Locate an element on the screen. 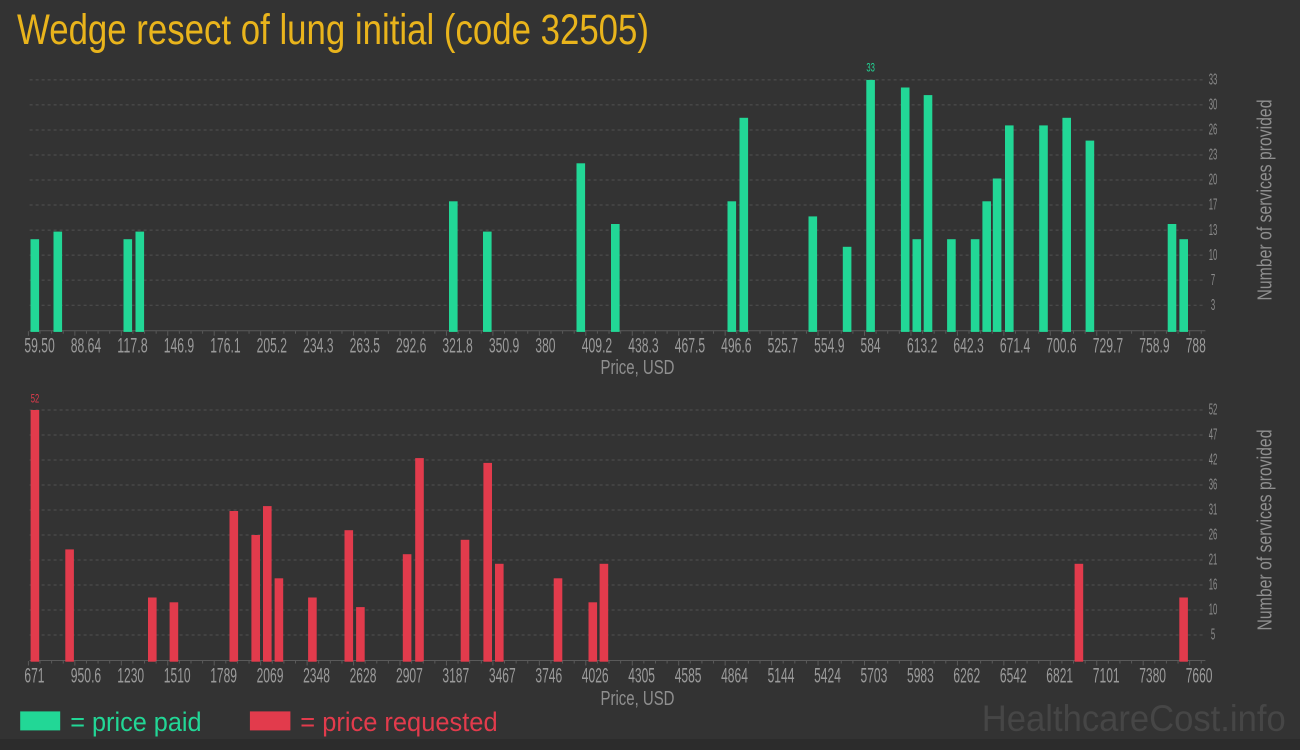 The height and width of the screenshot is (750, 1300). svg-text: 88.64 is located at coordinates (86, 346).